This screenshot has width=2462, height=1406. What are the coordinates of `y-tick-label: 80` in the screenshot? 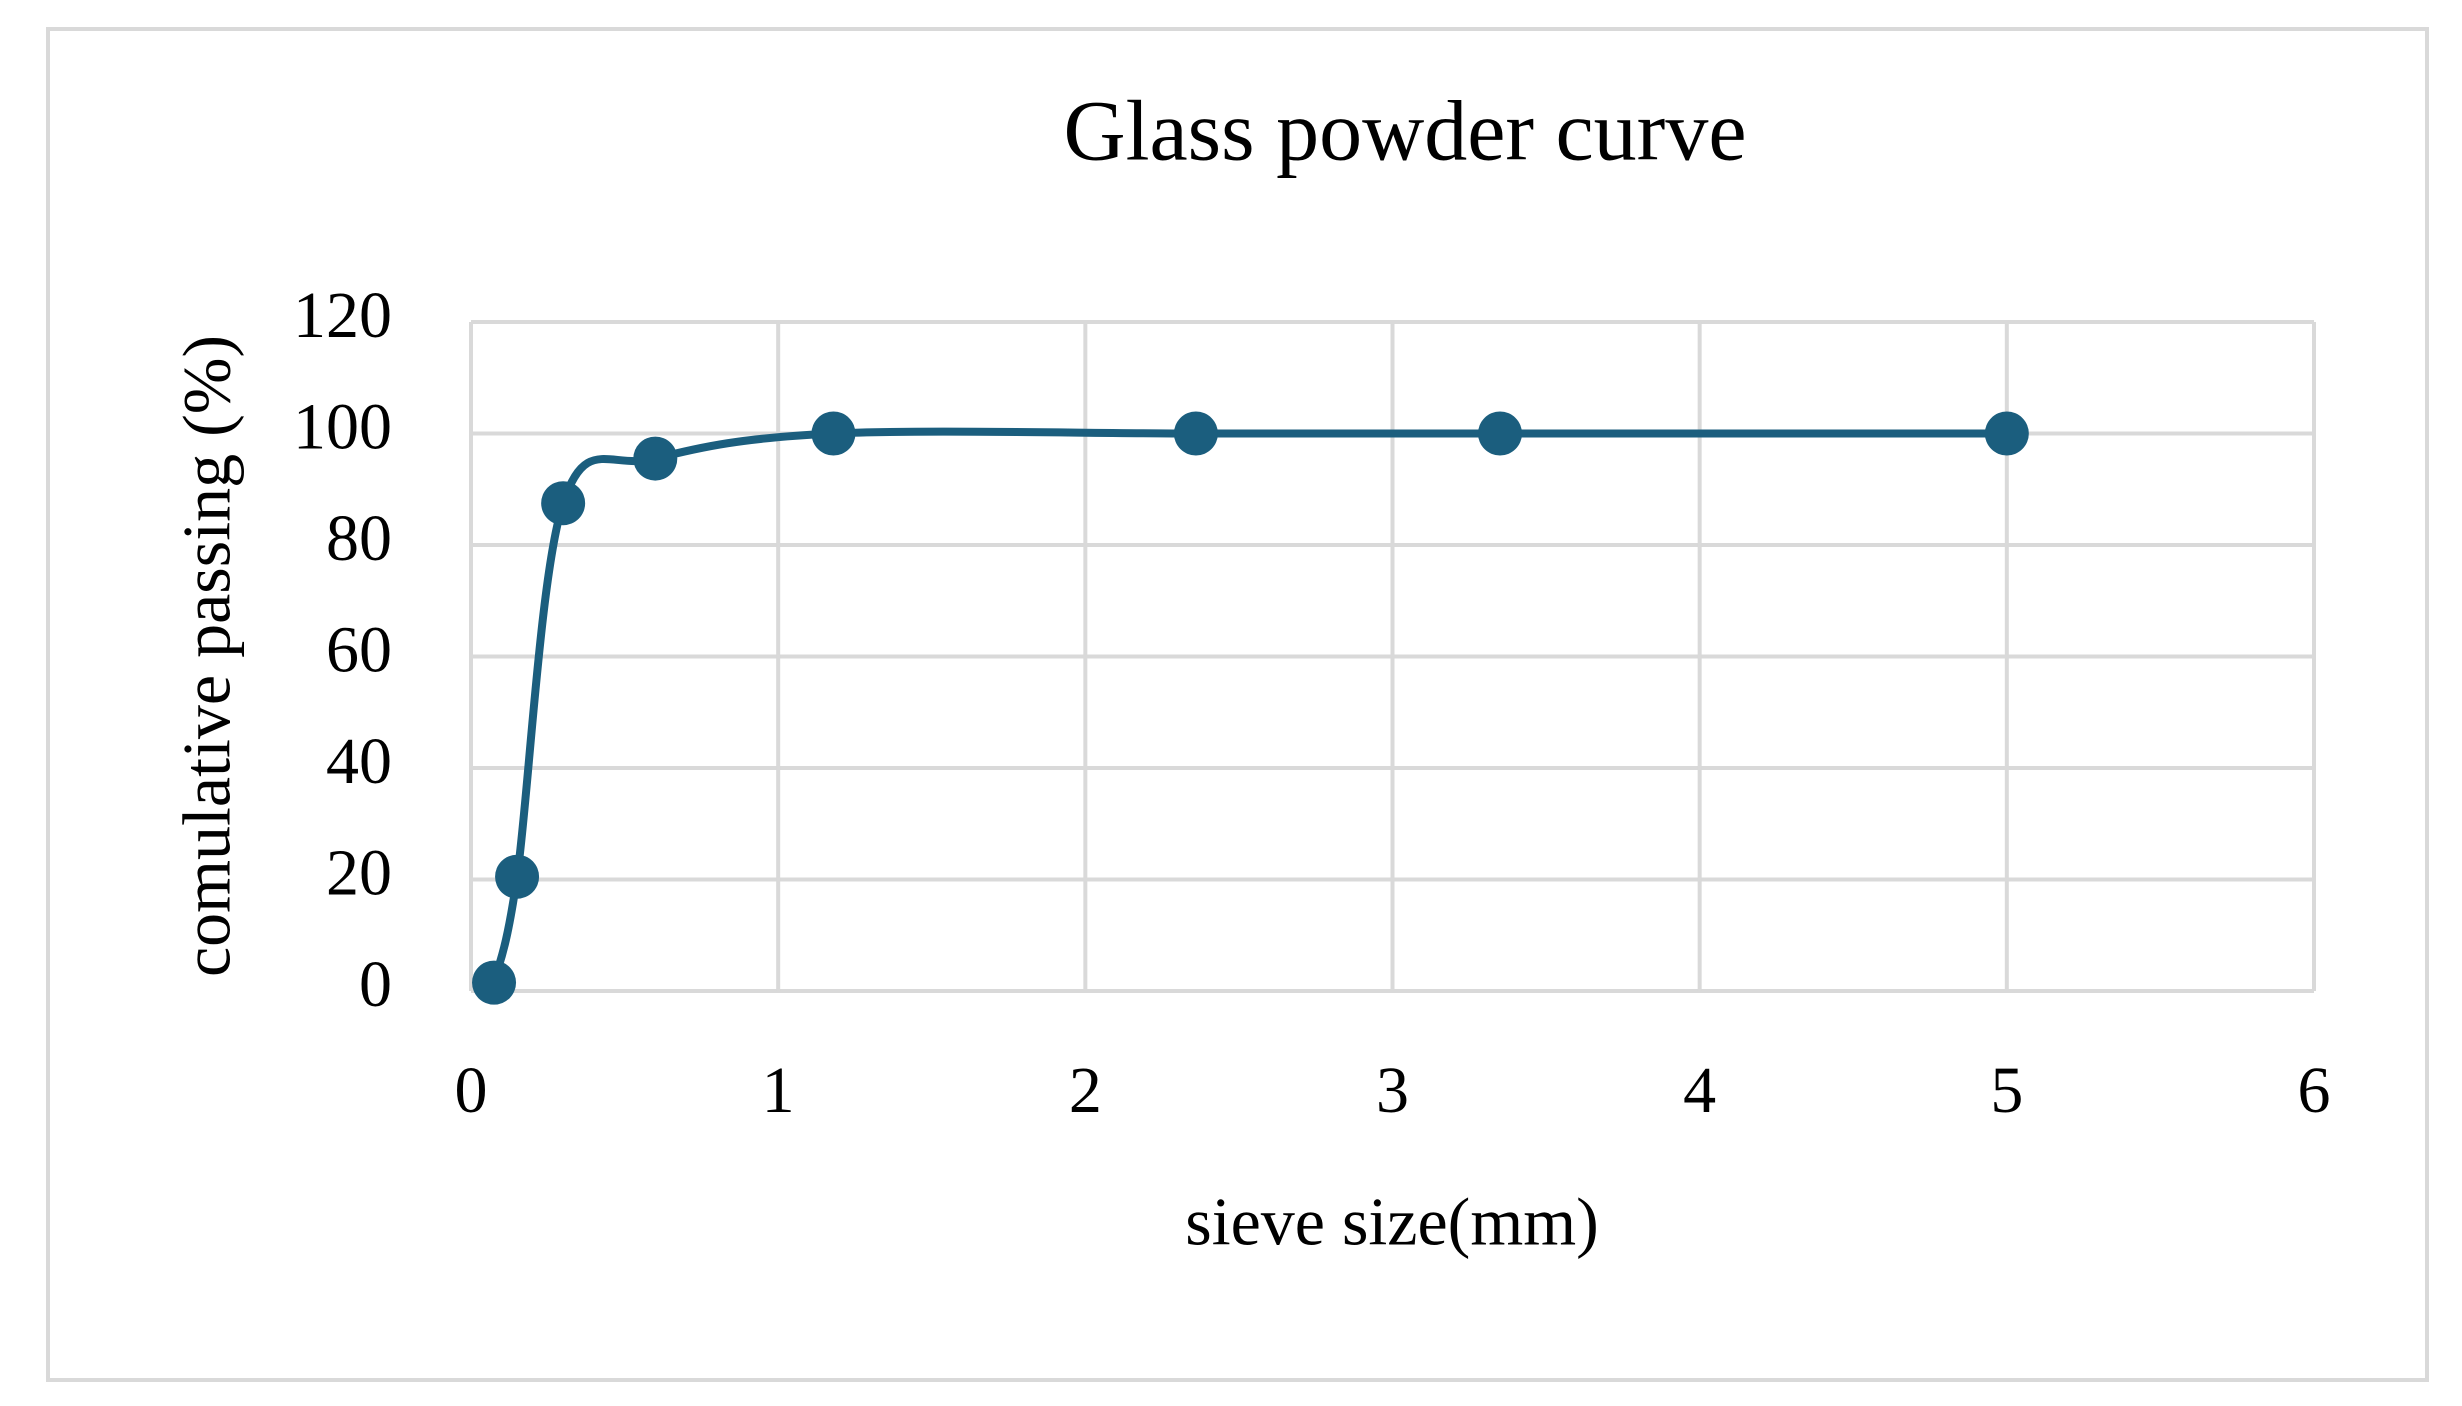 It's located at (359, 538).